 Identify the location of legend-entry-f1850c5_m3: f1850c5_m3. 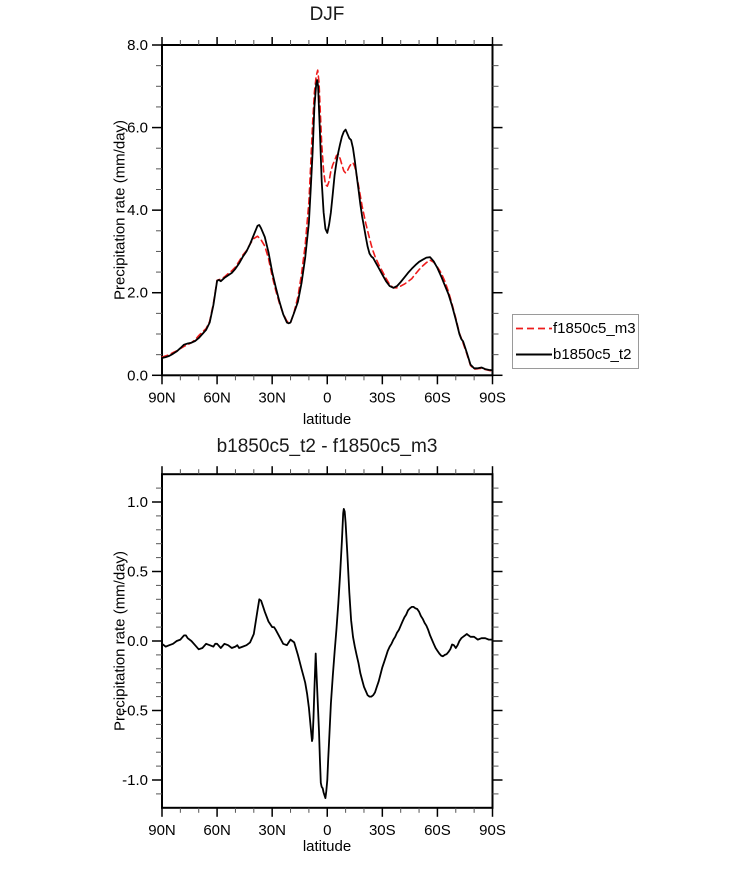
(575, 328).